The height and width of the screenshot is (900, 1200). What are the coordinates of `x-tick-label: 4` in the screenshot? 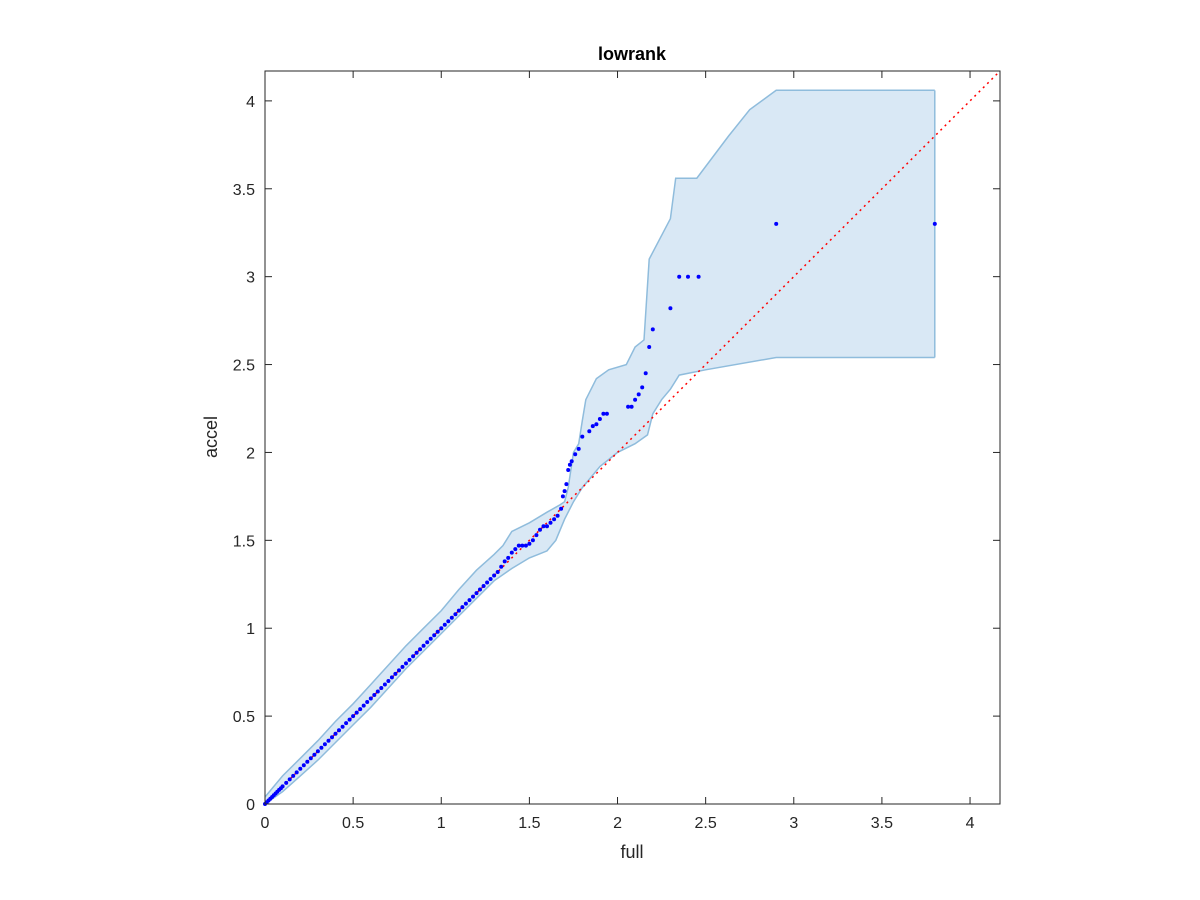 It's located at (970, 823).